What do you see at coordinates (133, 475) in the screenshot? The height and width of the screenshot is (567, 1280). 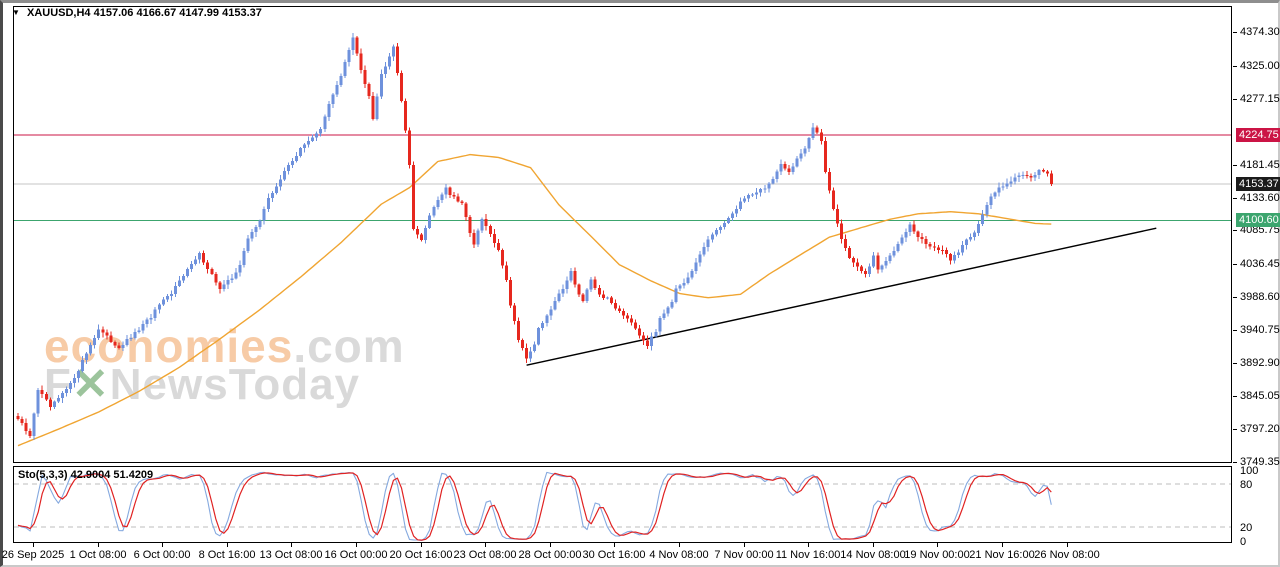 I see `stochastic-d-value: 51.4209` at bounding box center [133, 475].